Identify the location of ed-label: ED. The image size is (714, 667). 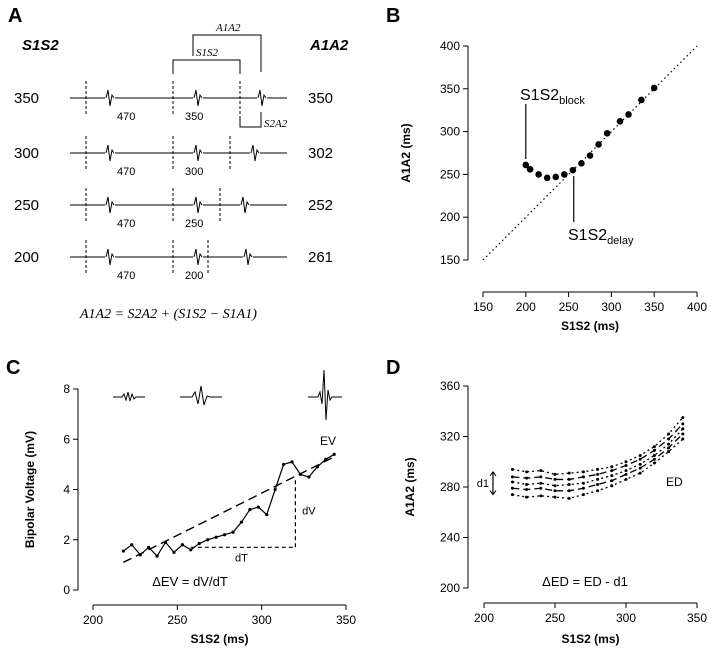
(674, 482).